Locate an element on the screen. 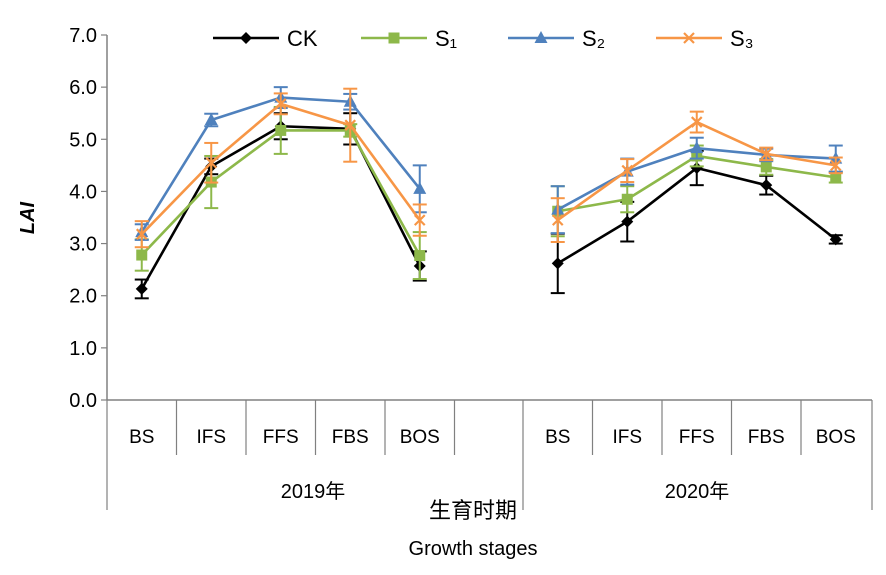  y-tick-label: 3.0 is located at coordinates (83, 245).